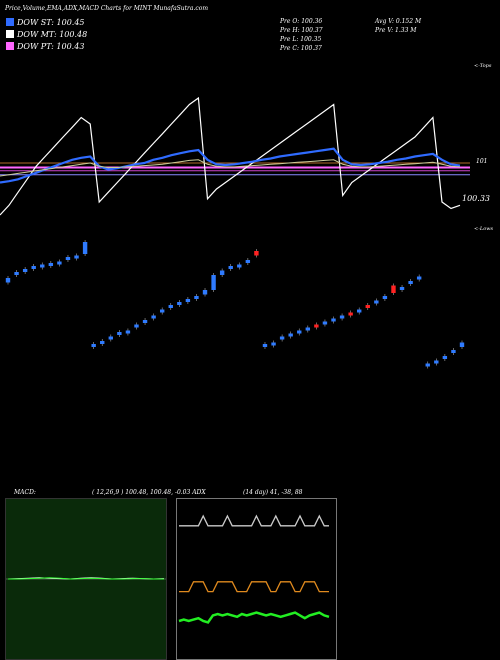 The width and height of the screenshot is (500, 660). Describe the element at coordinates (10, 22) in the screenshot. I see `dow-st-swatch` at that location.